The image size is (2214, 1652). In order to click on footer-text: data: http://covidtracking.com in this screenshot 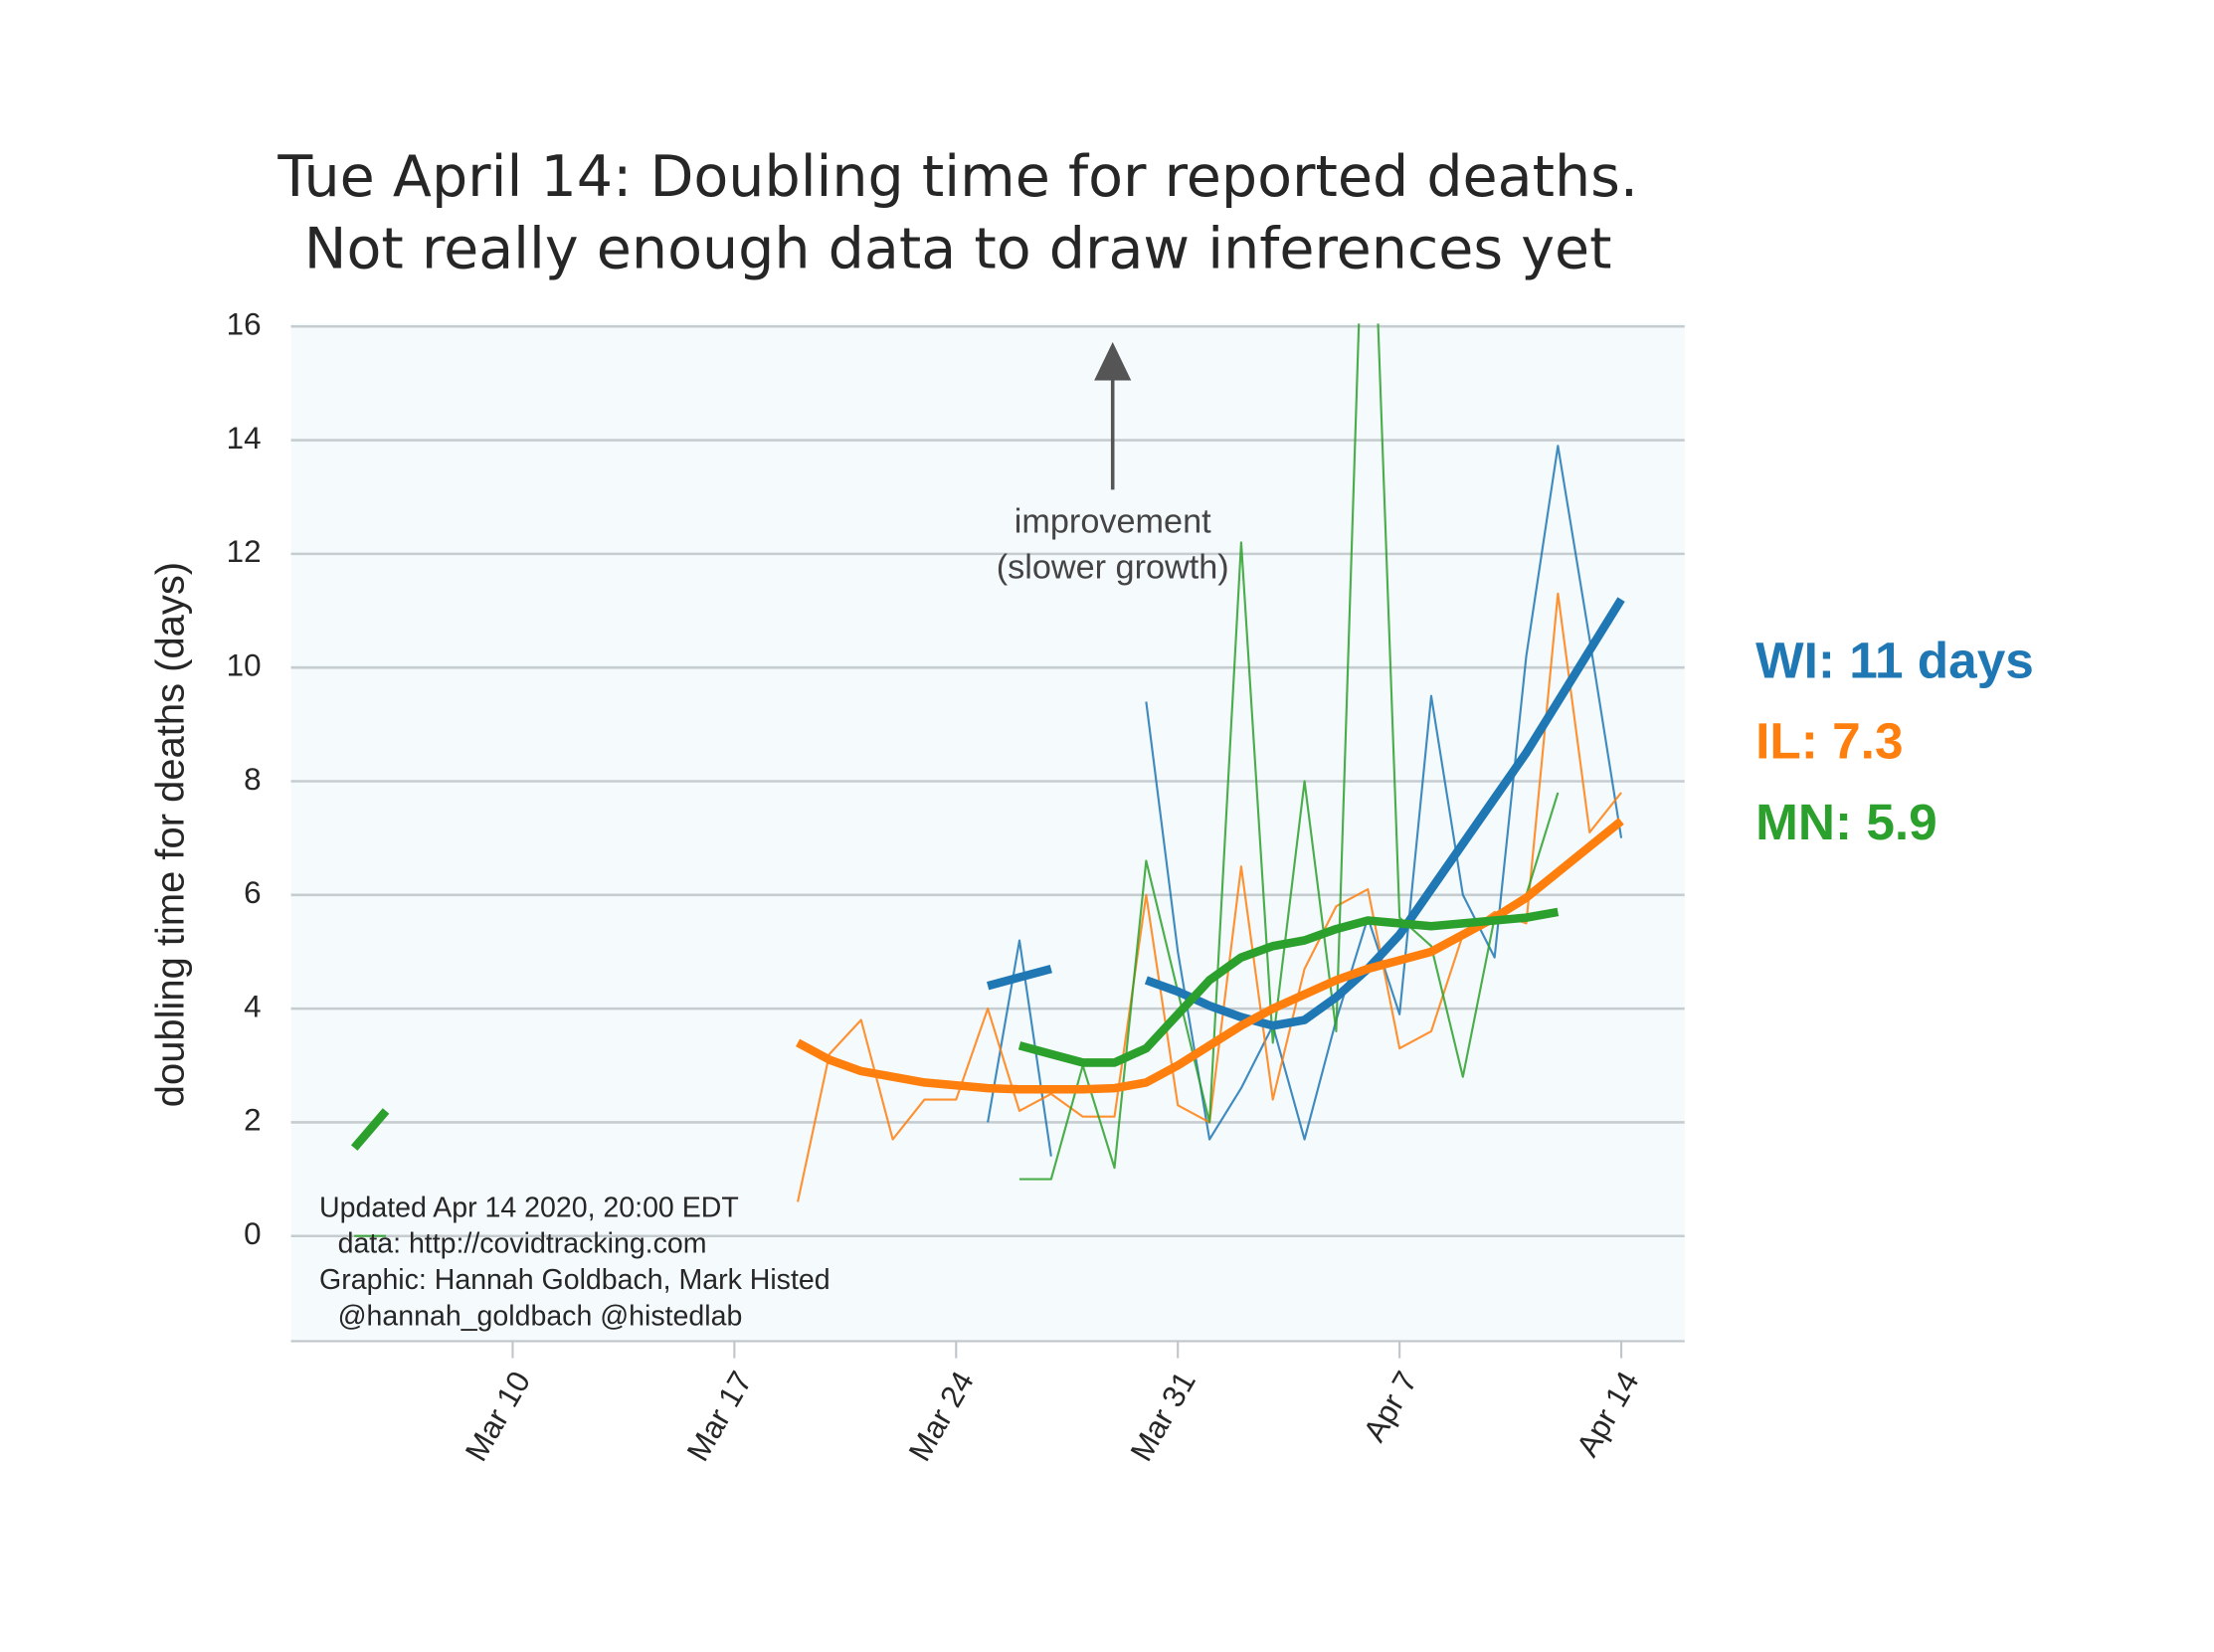, I will do `click(522, 1244)`.